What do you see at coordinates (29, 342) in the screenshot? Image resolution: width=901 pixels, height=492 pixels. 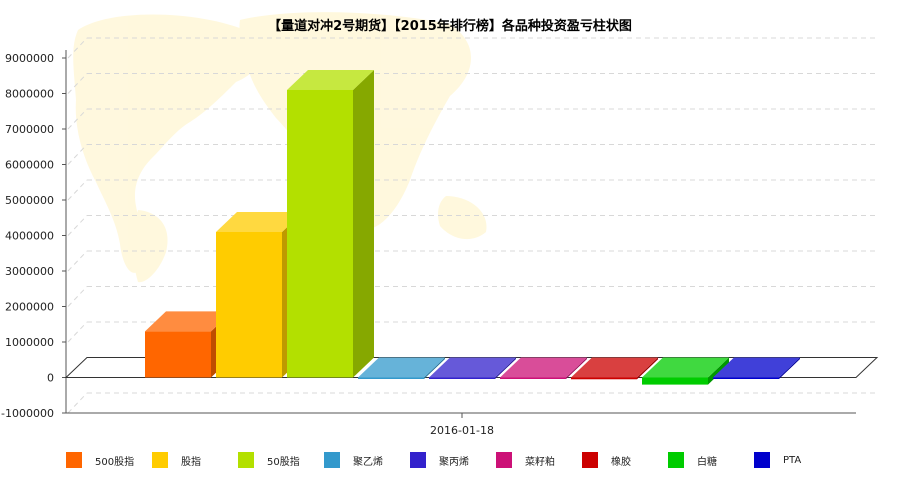 I see `y-tick-label: 1000000` at bounding box center [29, 342].